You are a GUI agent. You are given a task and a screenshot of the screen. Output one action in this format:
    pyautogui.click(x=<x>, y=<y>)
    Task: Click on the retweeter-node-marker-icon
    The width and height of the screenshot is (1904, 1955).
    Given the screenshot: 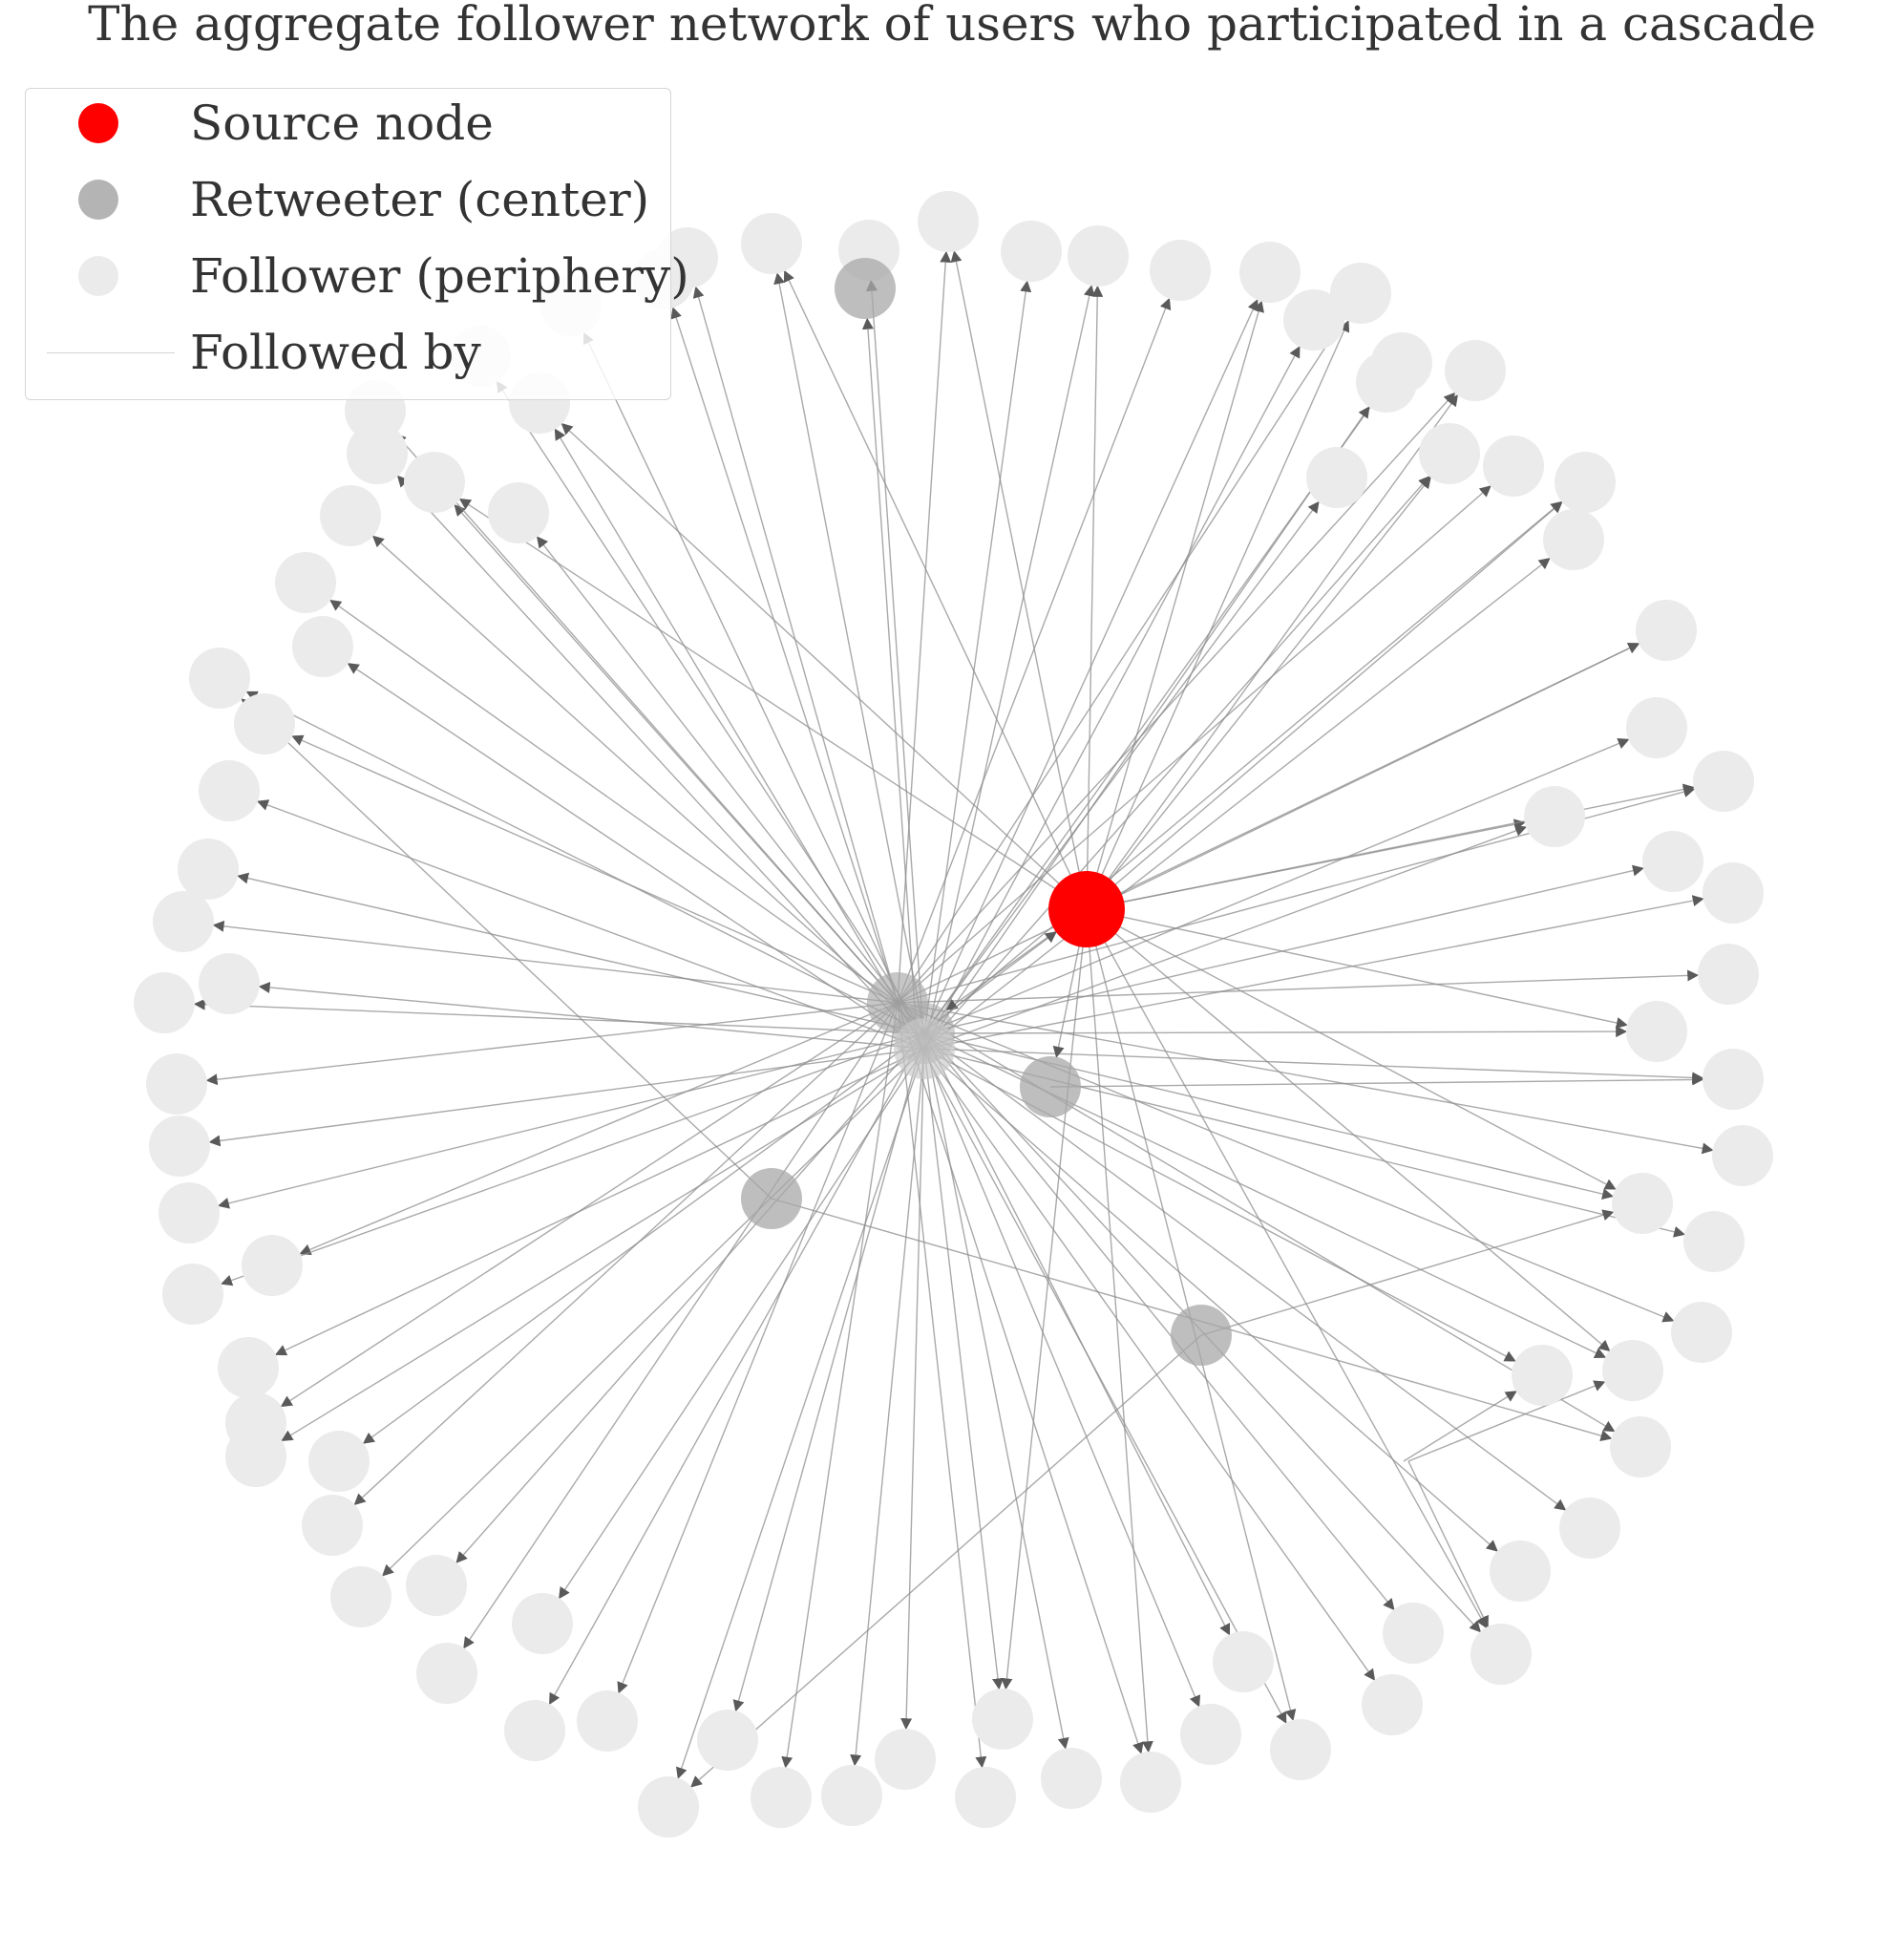 What is the action you would take?
    pyautogui.click(x=98, y=200)
    